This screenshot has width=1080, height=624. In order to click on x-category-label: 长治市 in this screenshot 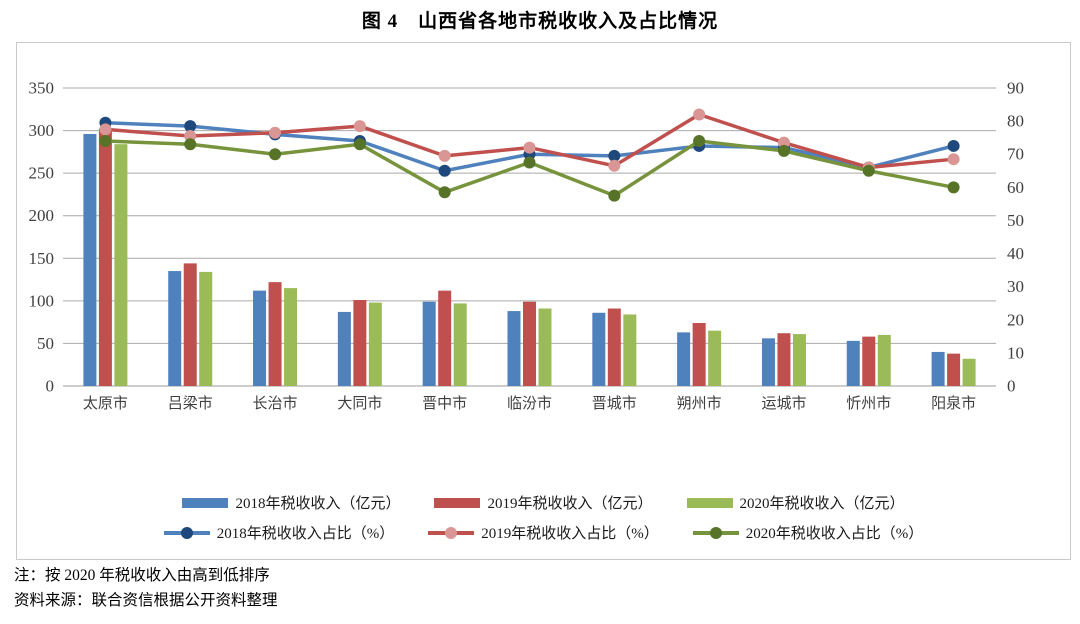, I will do `click(275, 403)`.